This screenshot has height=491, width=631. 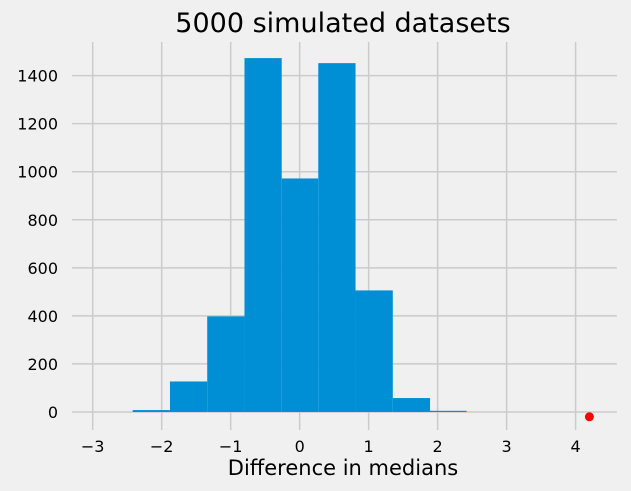 What do you see at coordinates (37, 172) in the screenshot?
I see `y-tick-label: 1000` at bounding box center [37, 172].